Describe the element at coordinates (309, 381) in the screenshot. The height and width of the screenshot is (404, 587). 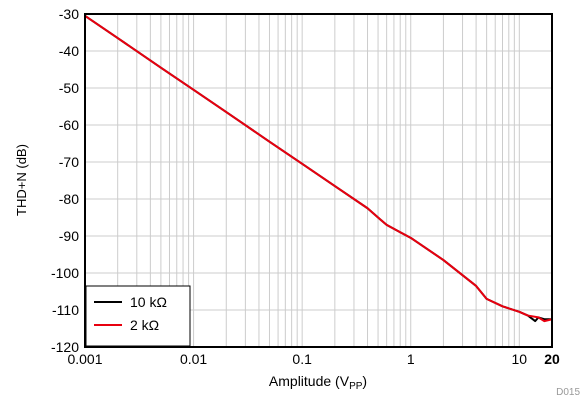
I see `x-axis-label-main: Amplitude (V` at that location.